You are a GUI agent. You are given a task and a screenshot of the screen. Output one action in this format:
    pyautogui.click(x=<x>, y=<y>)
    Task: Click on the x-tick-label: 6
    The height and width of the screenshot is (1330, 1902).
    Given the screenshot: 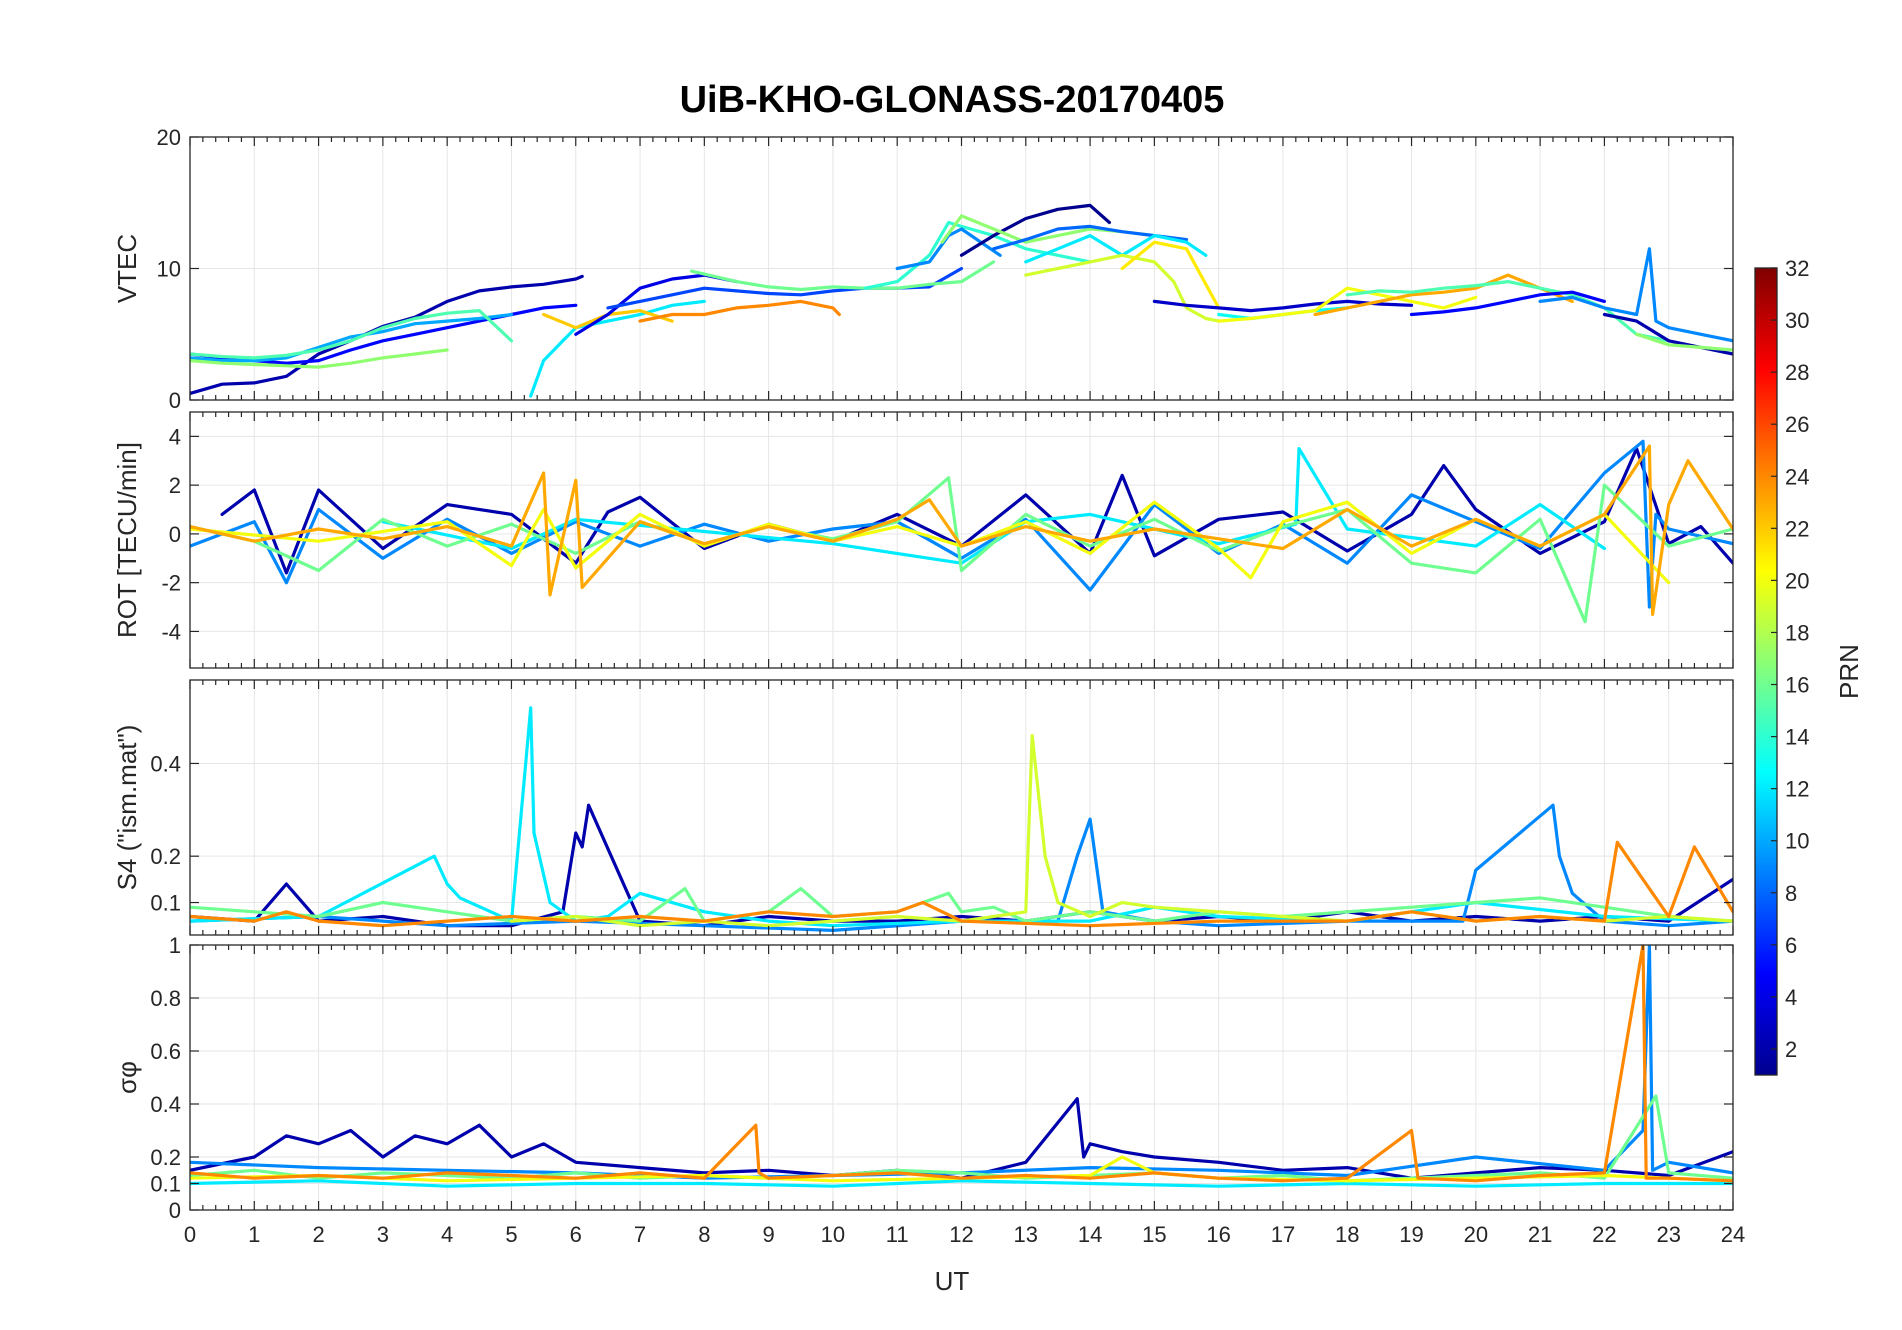 What is the action you would take?
    pyautogui.click(x=576, y=1234)
    